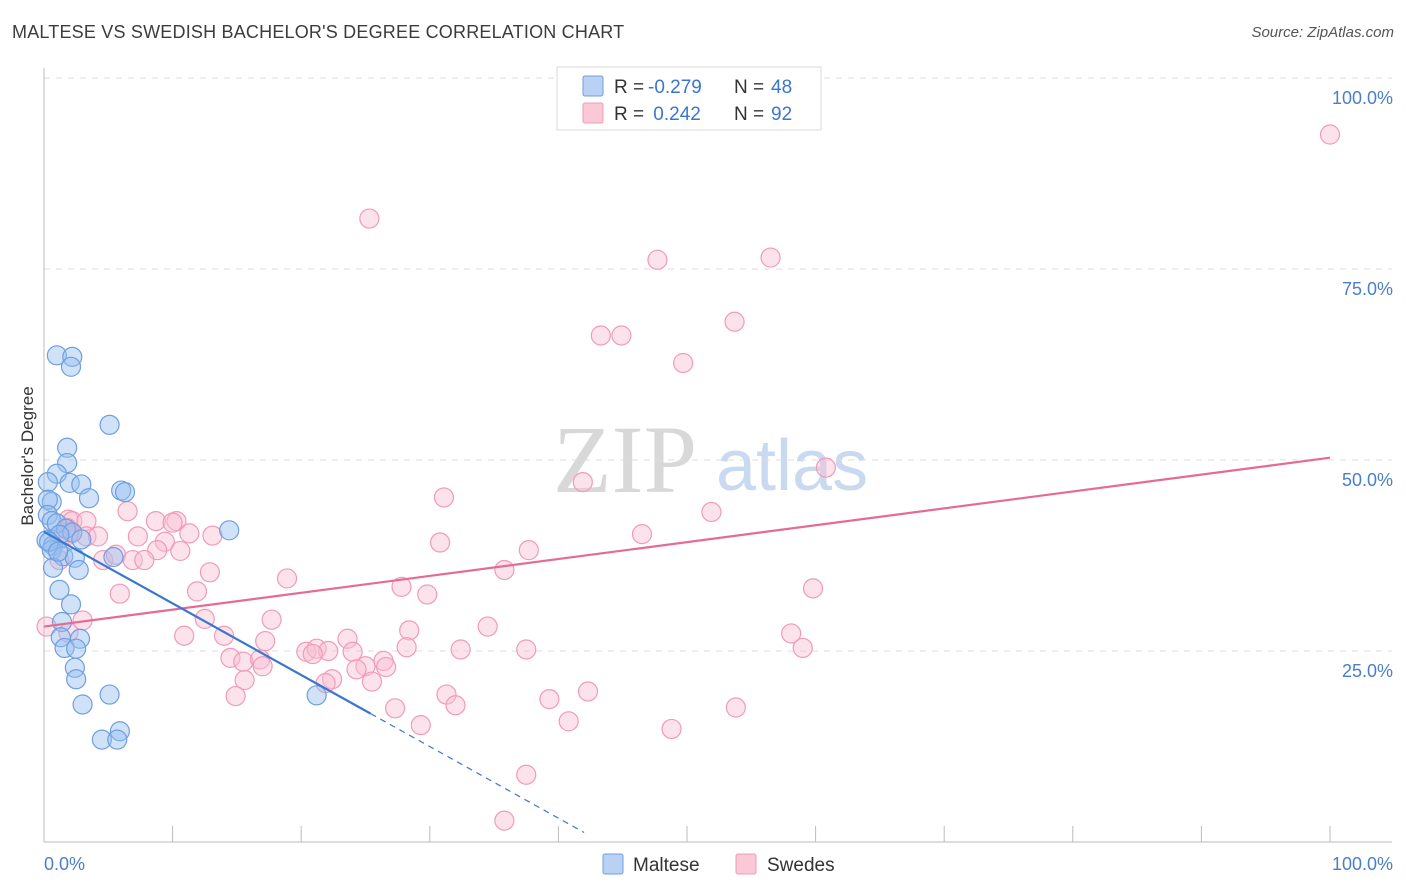 This screenshot has height=892, width=1406. I want to click on series-legend-swatch-swedes, so click(746, 864).